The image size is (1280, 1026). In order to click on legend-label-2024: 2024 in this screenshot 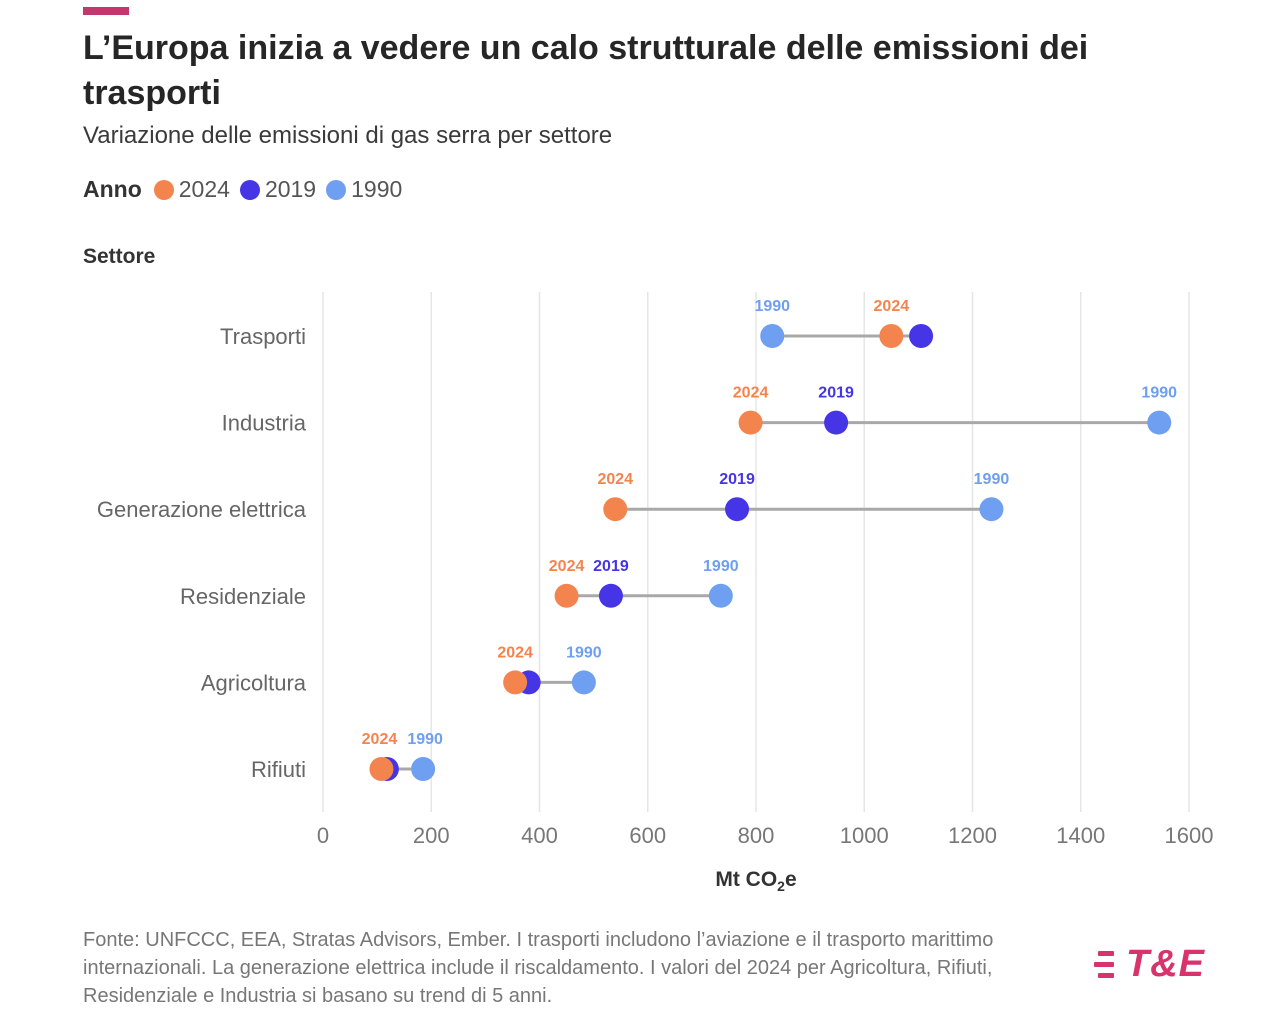, I will do `click(204, 189)`.